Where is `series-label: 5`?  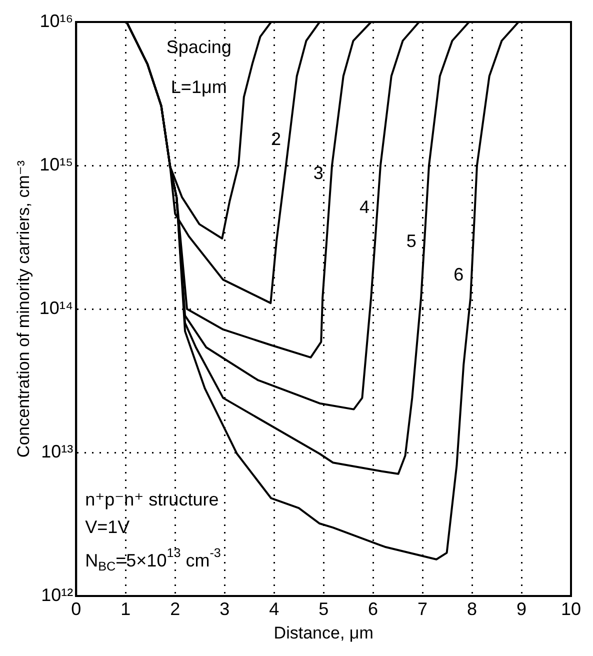
series-label: 5 is located at coordinates (411, 240).